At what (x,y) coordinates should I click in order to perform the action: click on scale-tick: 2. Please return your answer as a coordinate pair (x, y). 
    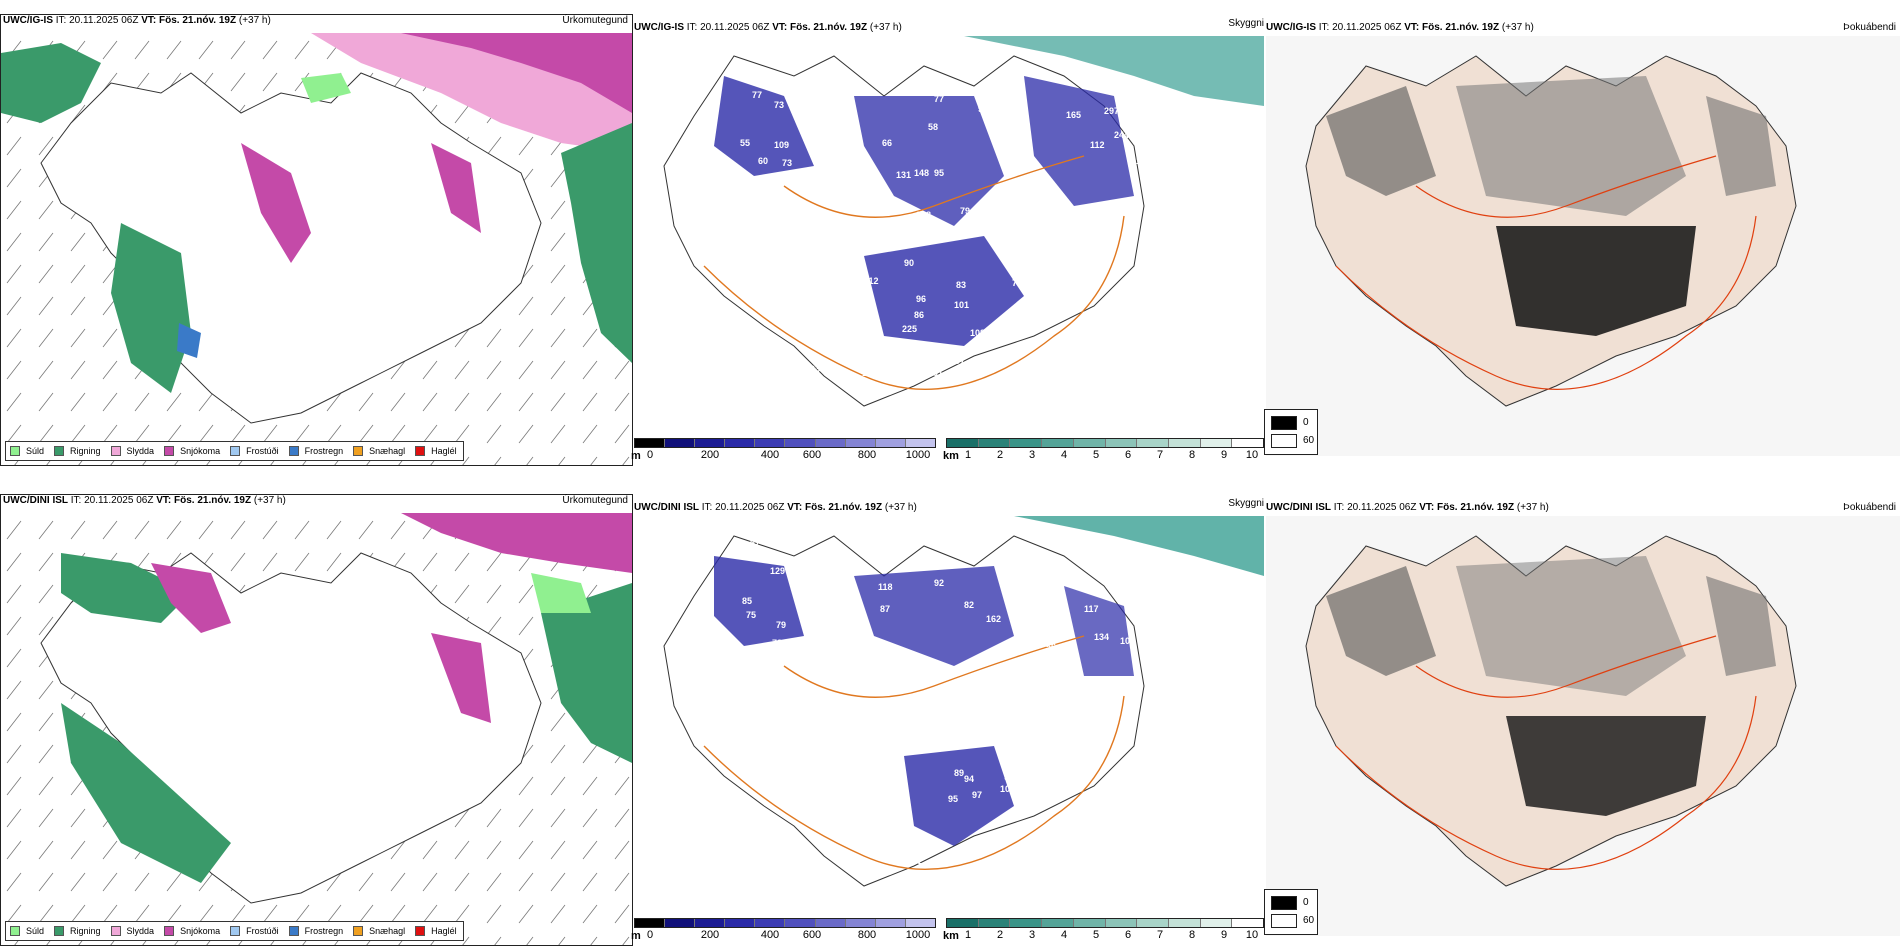
    Looking at the image, I should click on (1000, 935).